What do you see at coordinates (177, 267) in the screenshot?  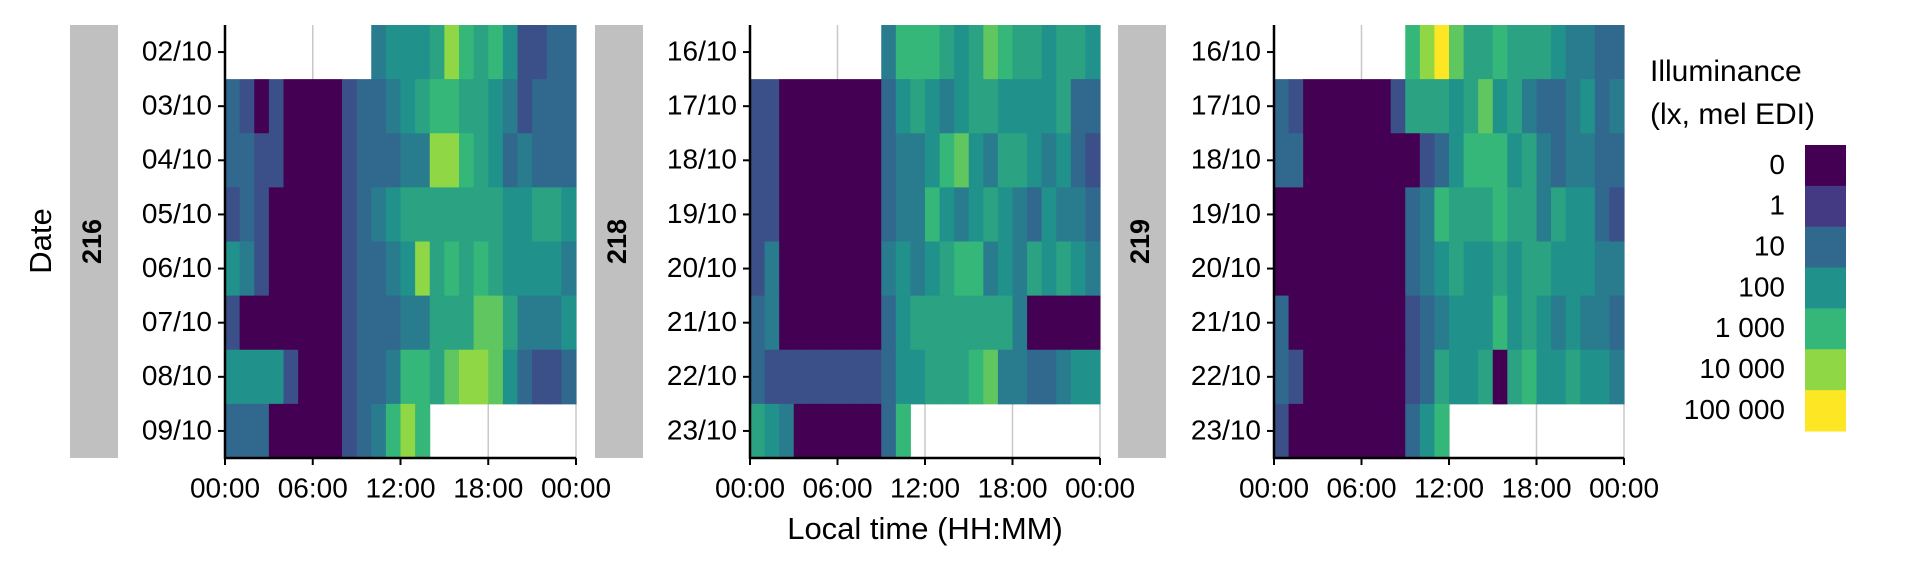 I see `y-tick-label: 06/10` at bounding box center [177, 267].